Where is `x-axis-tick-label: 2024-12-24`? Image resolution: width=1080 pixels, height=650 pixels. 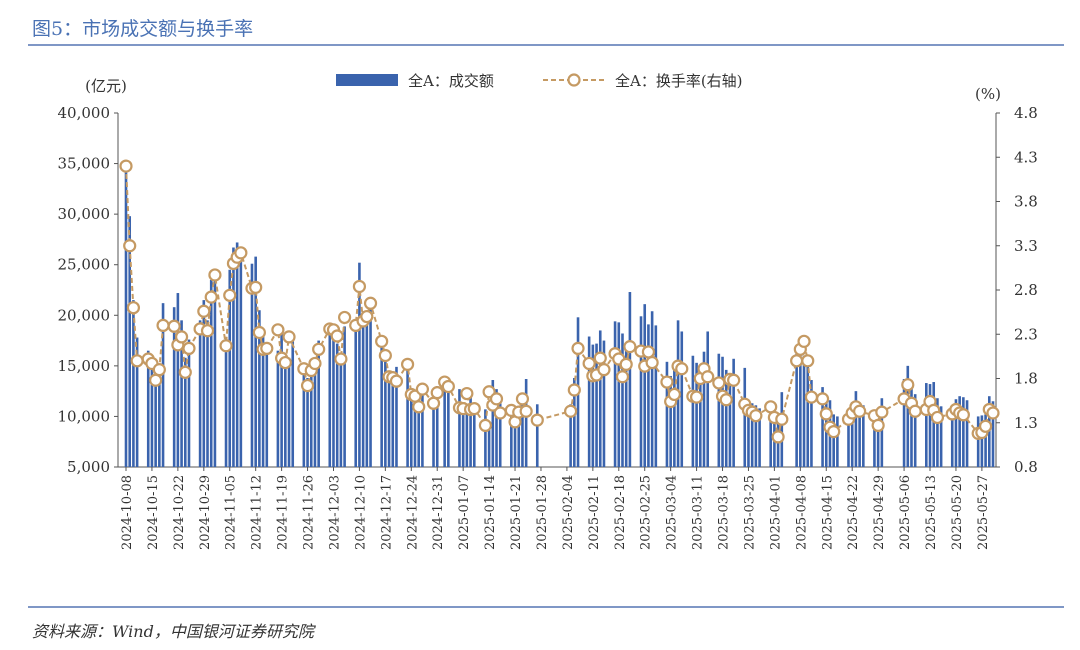
x-axis-tick-label: 2024-12-24 is located at coordinates (412, 512).